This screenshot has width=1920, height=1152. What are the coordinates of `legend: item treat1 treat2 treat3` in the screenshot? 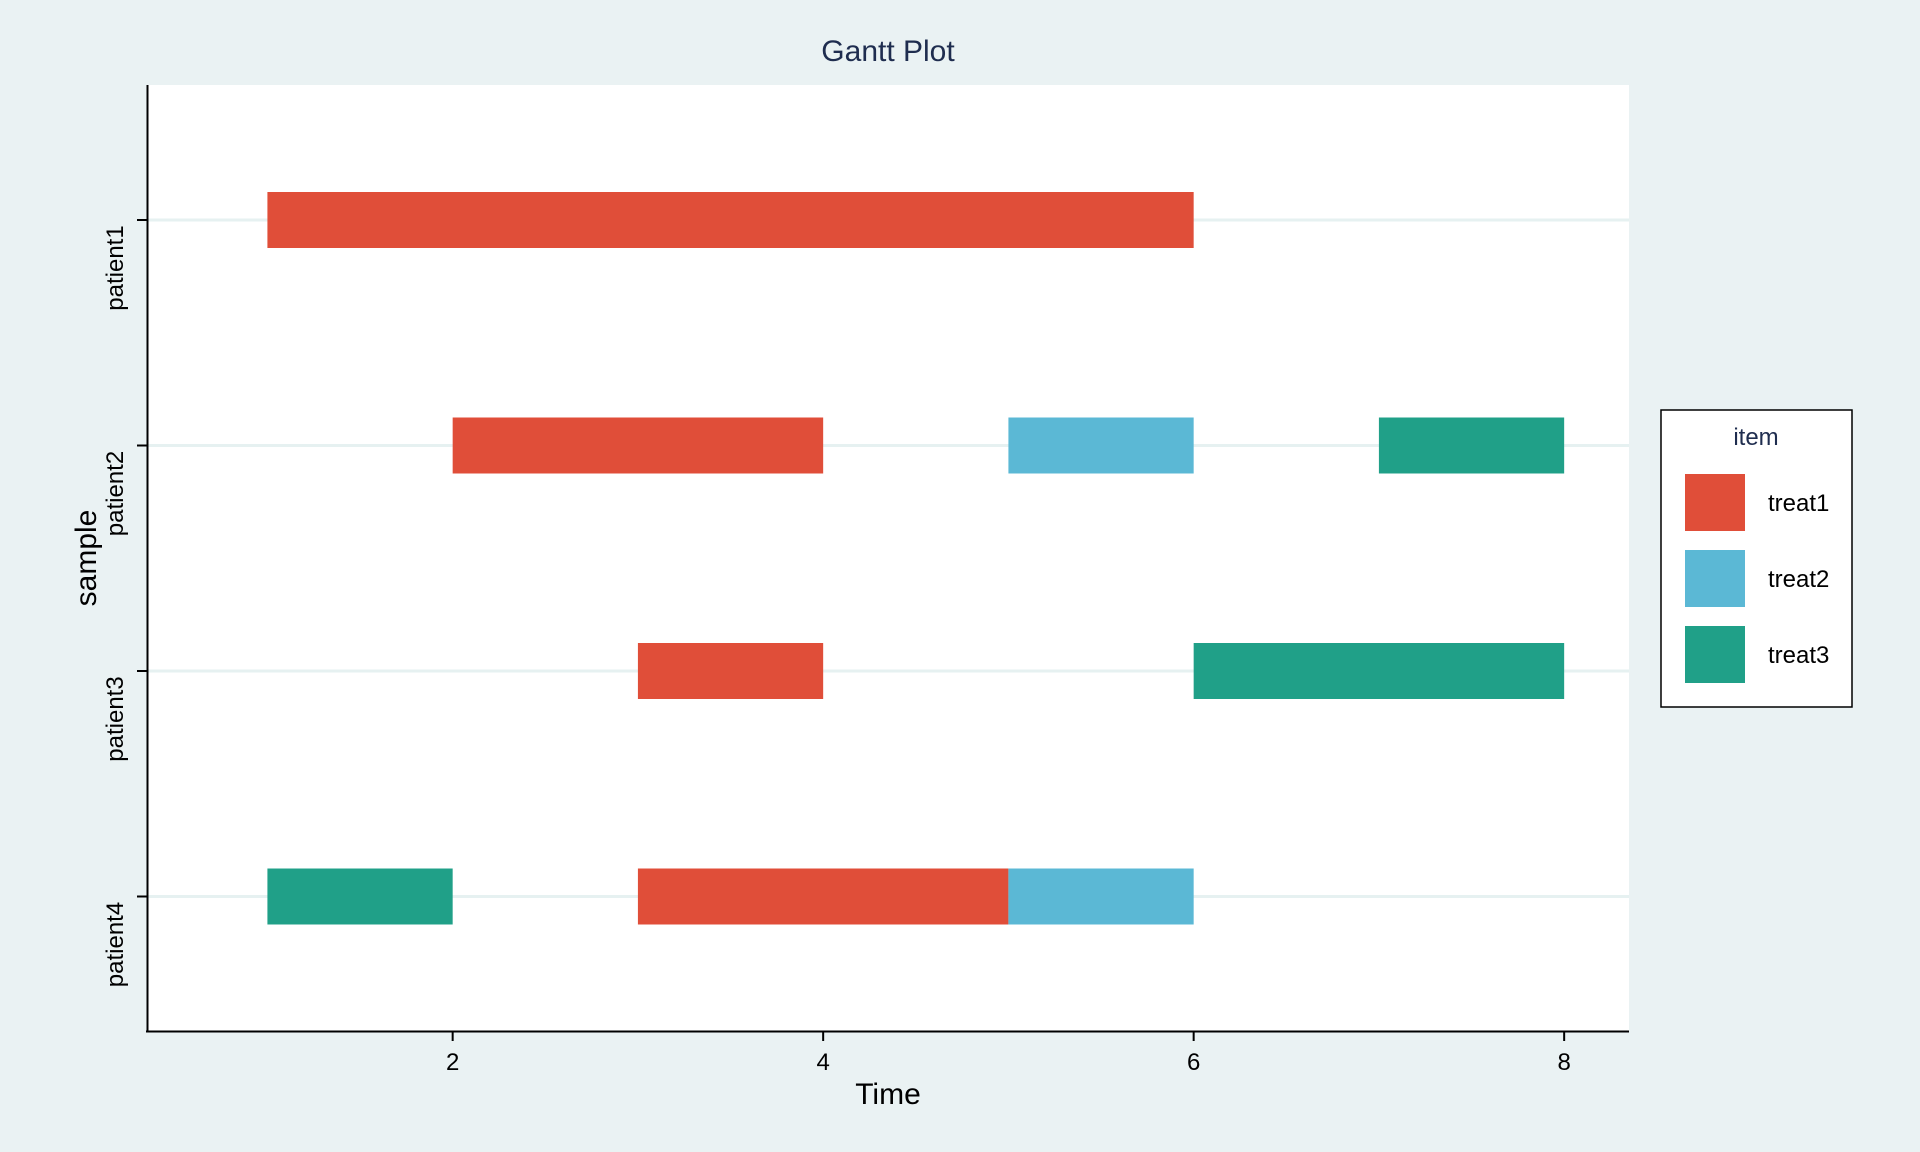 It's located at (1756, 558).